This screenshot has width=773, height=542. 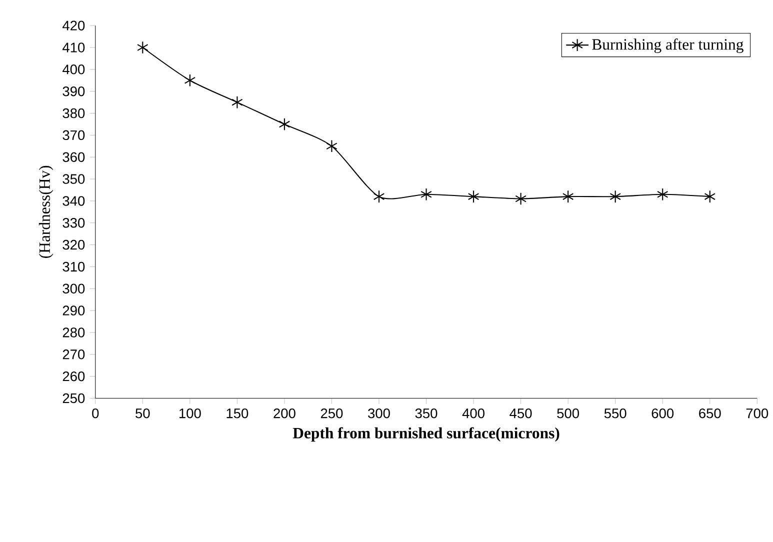 What do you see at coordinates (73, 69) in the screenshot?
I see `y-tick-label: 400` at bounding box center [73, 69].